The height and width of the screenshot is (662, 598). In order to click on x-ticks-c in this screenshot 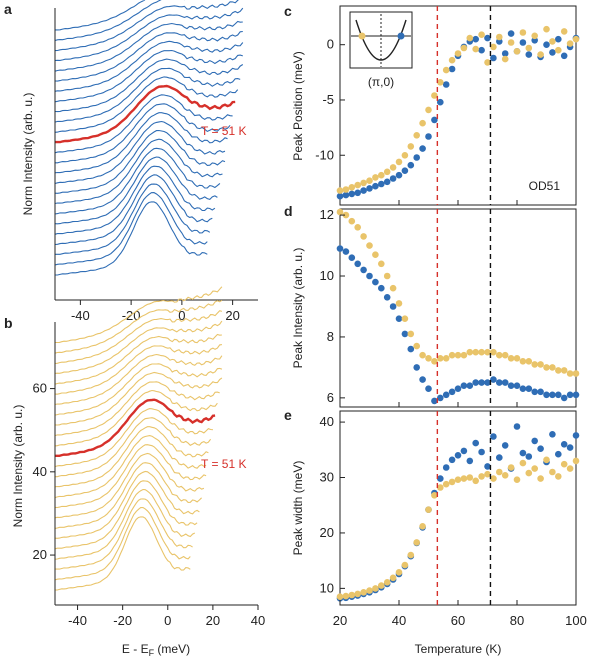, I will do `click(458, 202)`.